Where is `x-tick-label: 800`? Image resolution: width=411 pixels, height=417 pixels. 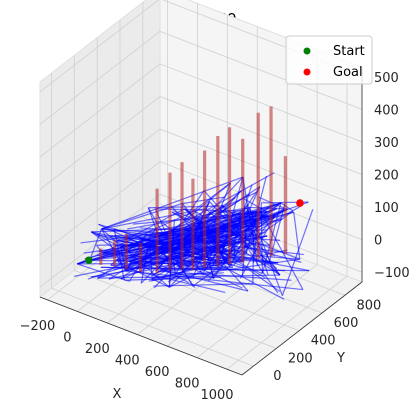 x-tick-label: 800 is located at coordinates (187, 384).